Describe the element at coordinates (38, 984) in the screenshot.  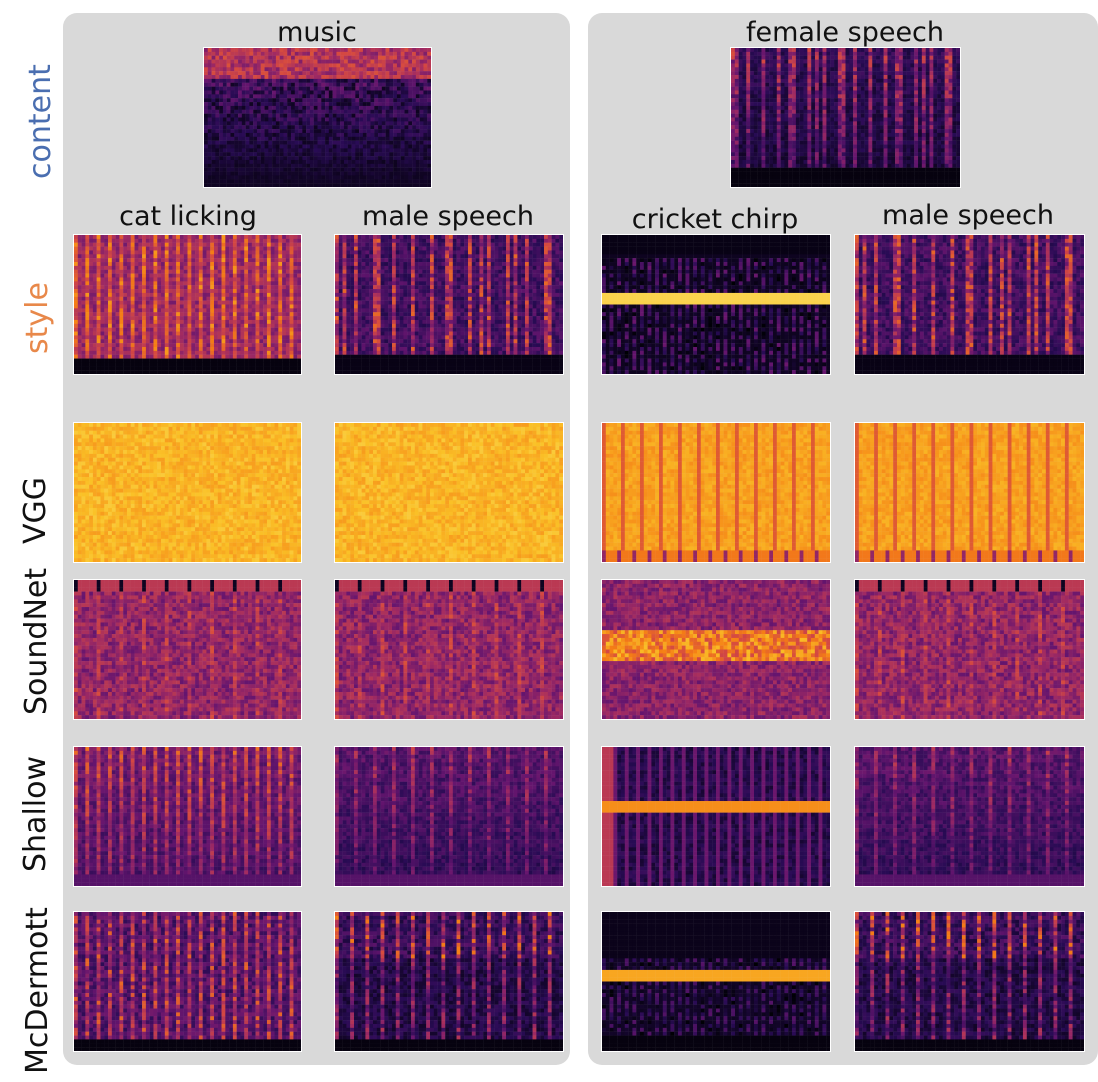
I see `row-label-mcdermott: McDermott` at that location.